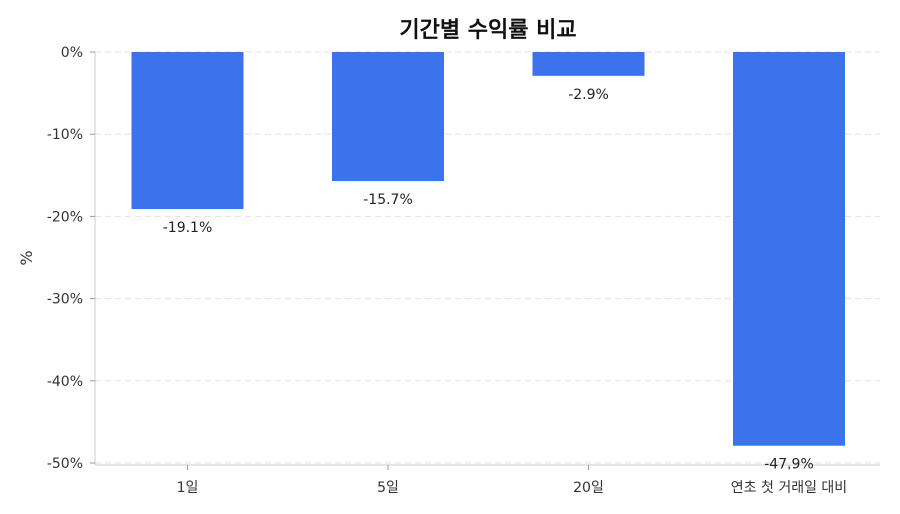 The image size is (900, 514). I want to click on y-tick-label: 0%, so click(72, 53).